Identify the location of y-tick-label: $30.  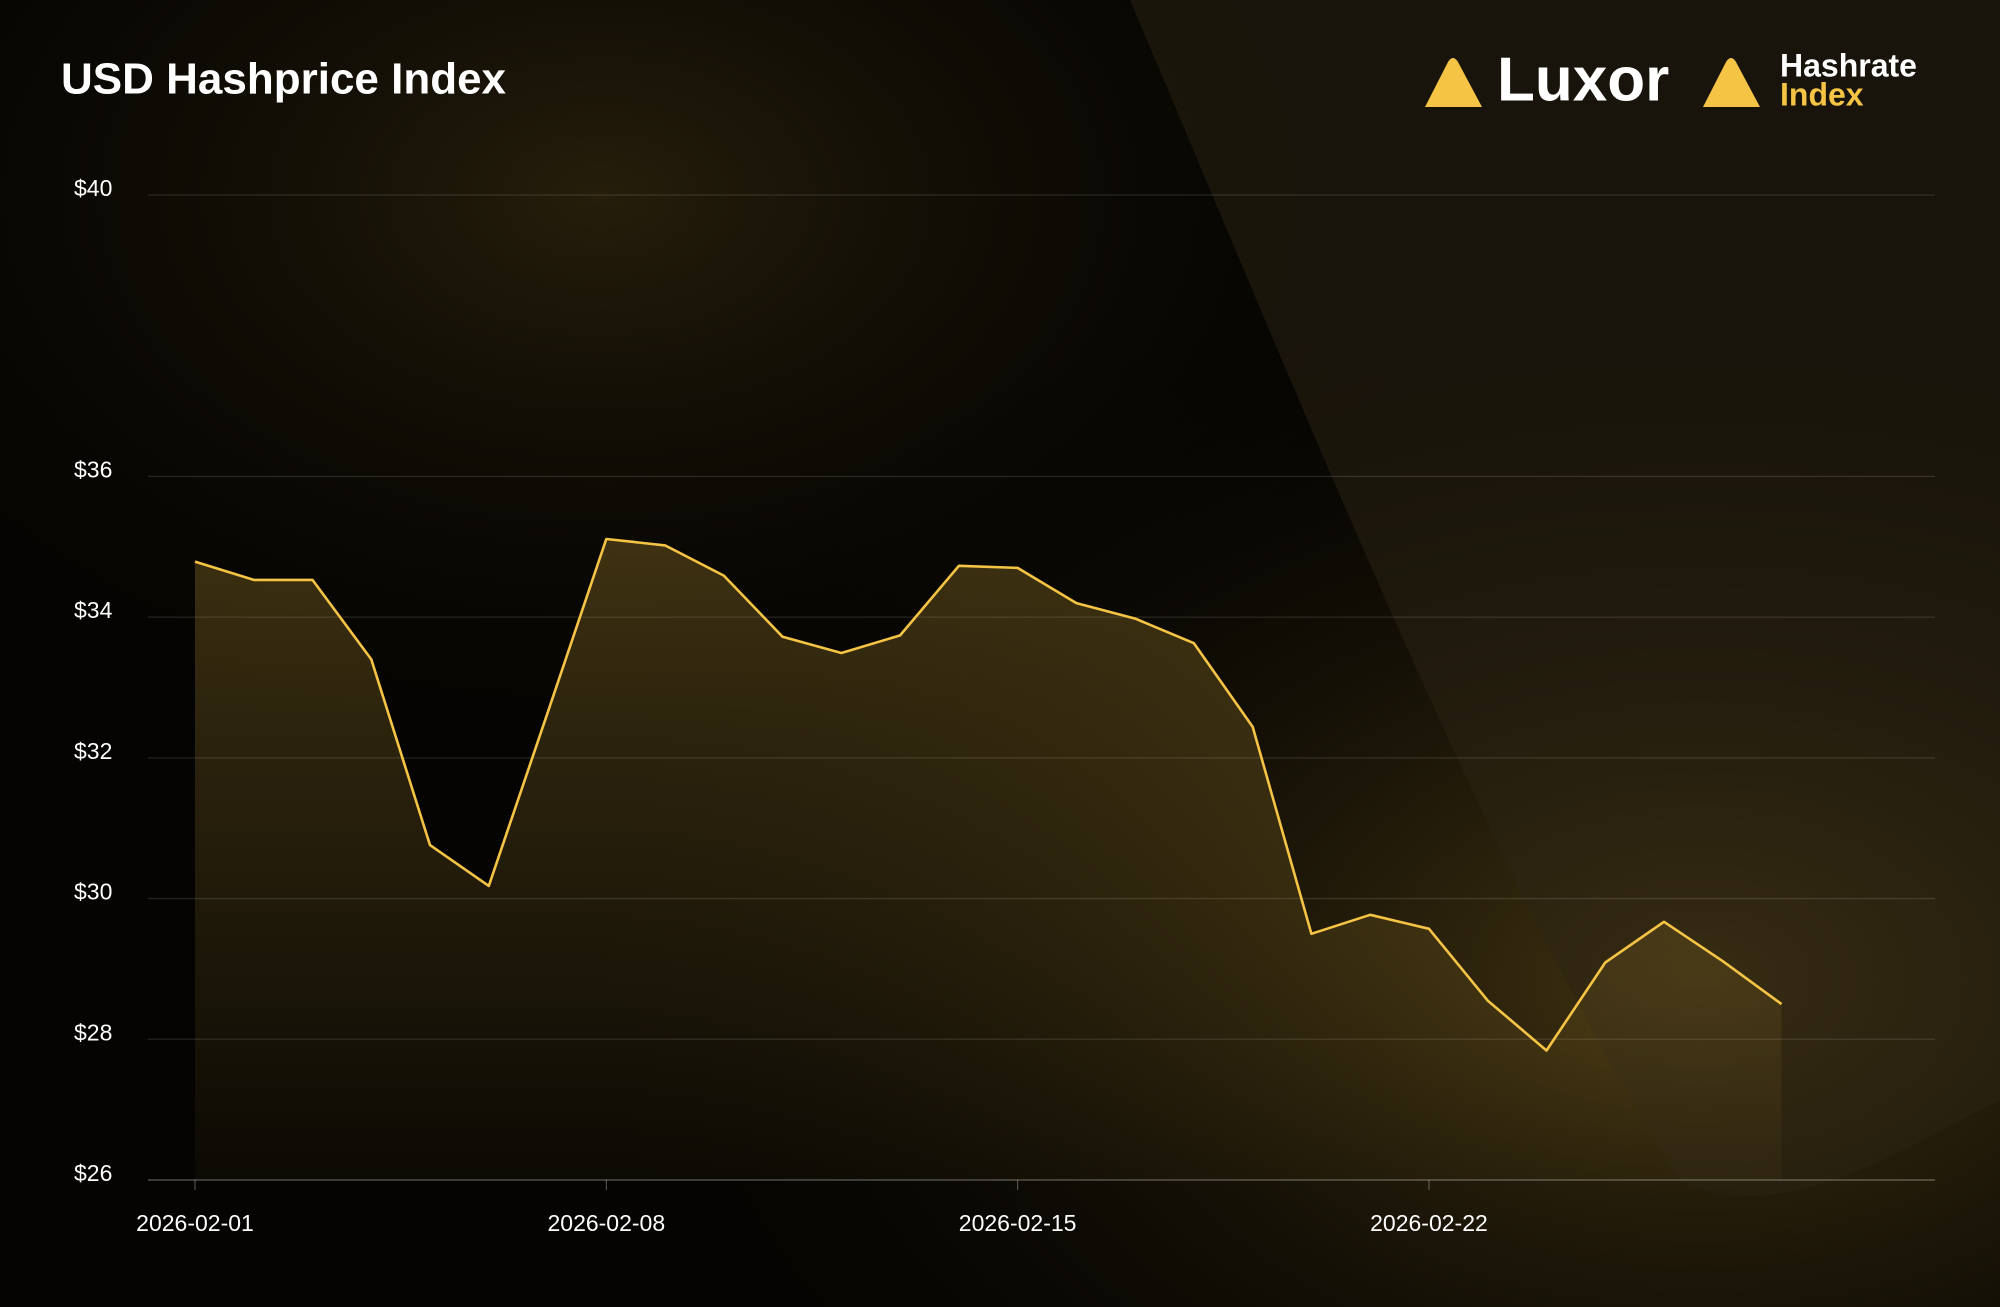
(93, 892).